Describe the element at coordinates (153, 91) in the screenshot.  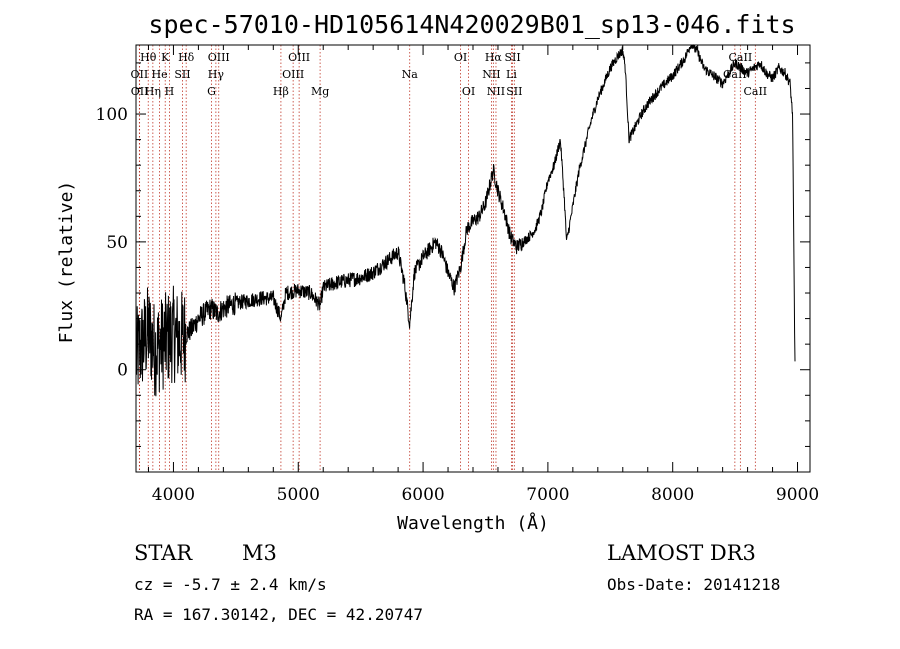
I see `line-marker-label-5: Hη` at that location.